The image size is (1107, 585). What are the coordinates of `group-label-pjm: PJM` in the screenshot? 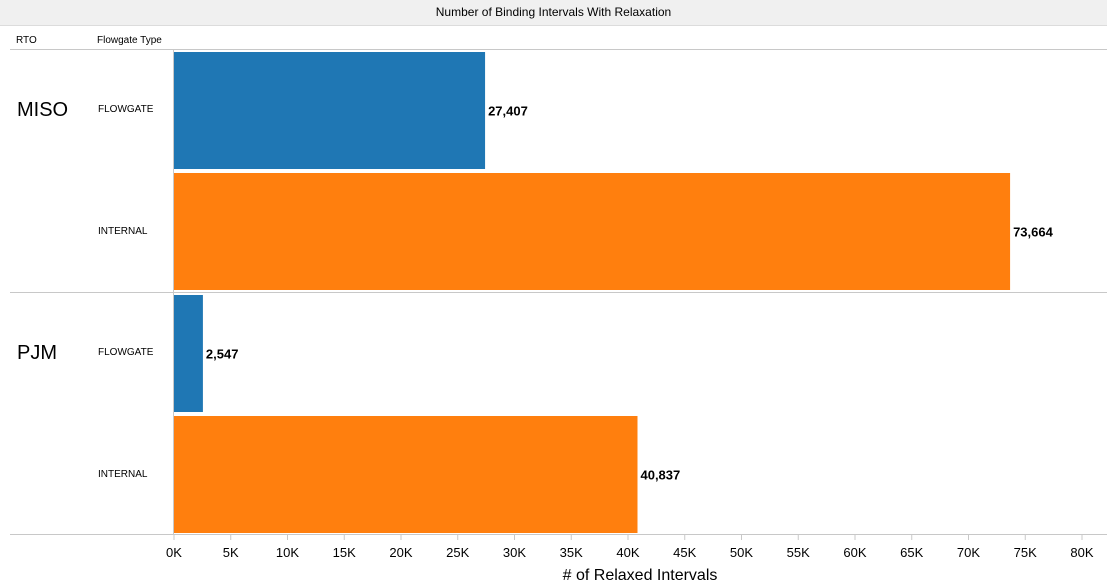 It's located at (37, 353).